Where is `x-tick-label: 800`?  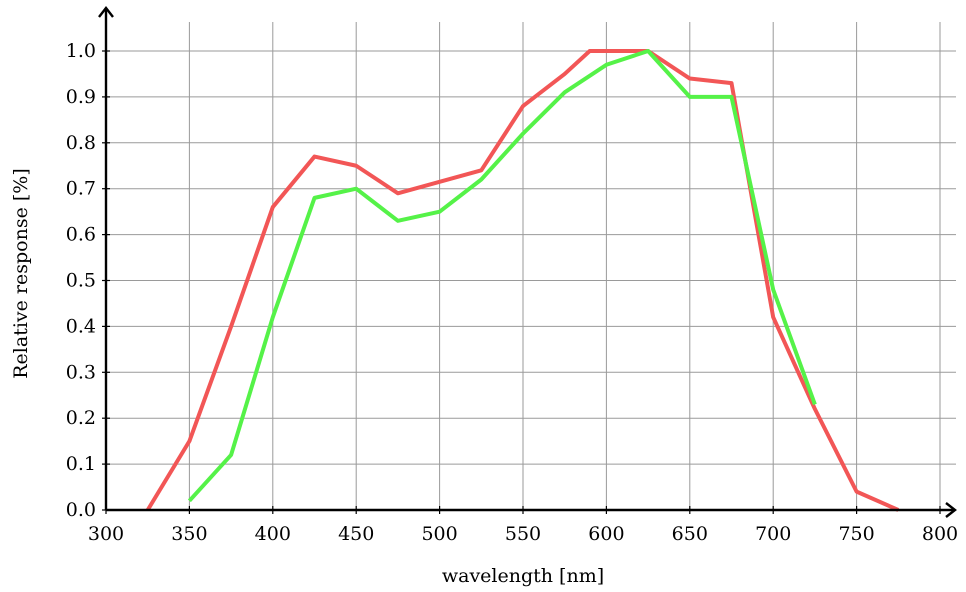
x-tick-label: 800 is located at coordinates (940, 534).